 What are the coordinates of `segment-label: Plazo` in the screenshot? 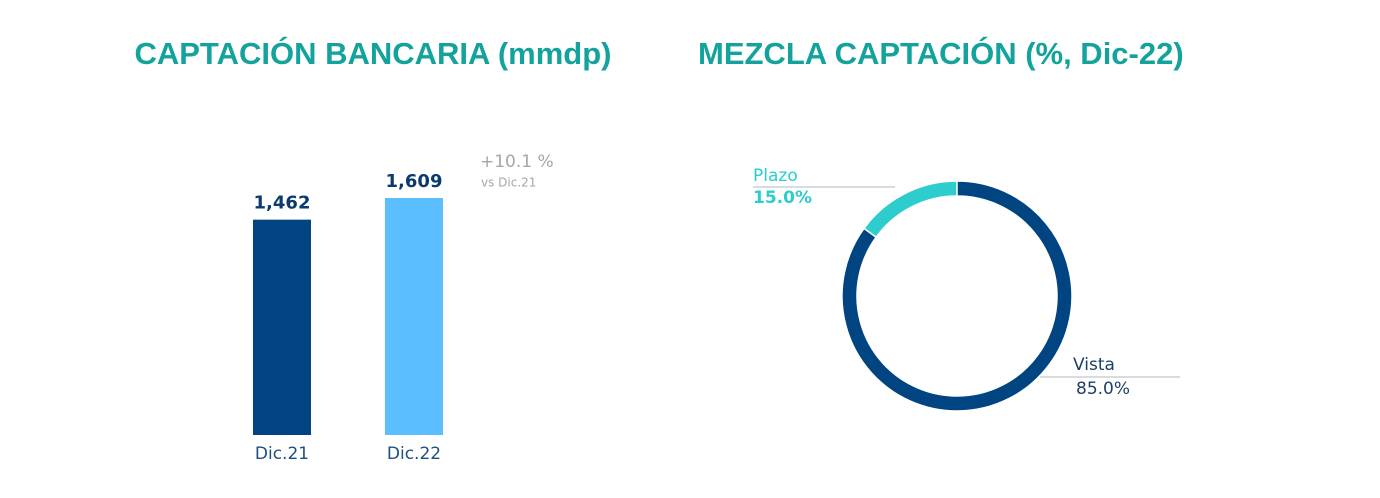 It's located at (775, 176).